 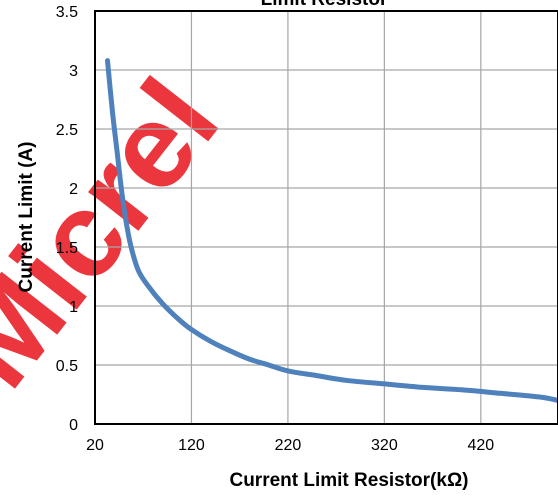 I want to click on y-tick-label: 2.5, so click(x=67, y=130).